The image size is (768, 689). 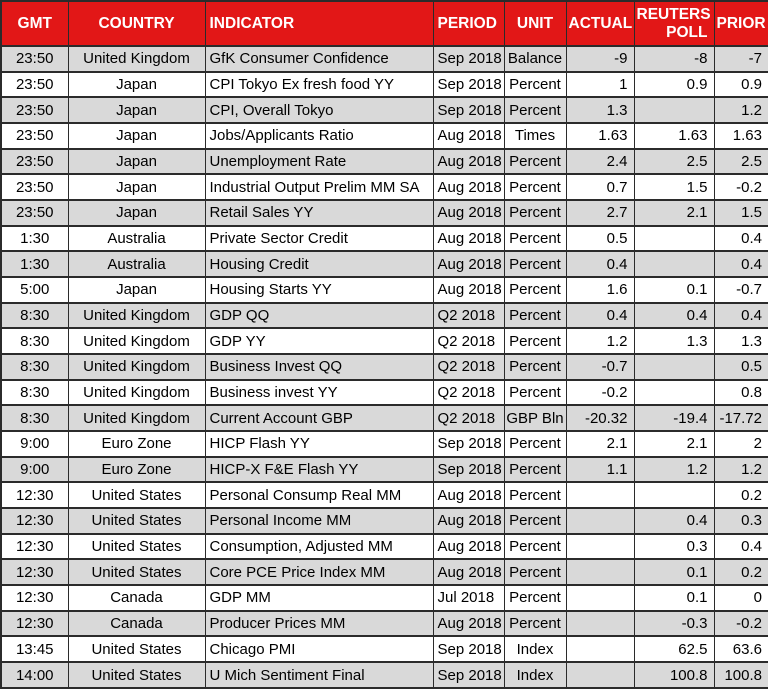 What do you see at coordinates (319, 213) in the screenshot?
I see `cell-indicator: Retail Sales YY` at bounding box center [319, 213].